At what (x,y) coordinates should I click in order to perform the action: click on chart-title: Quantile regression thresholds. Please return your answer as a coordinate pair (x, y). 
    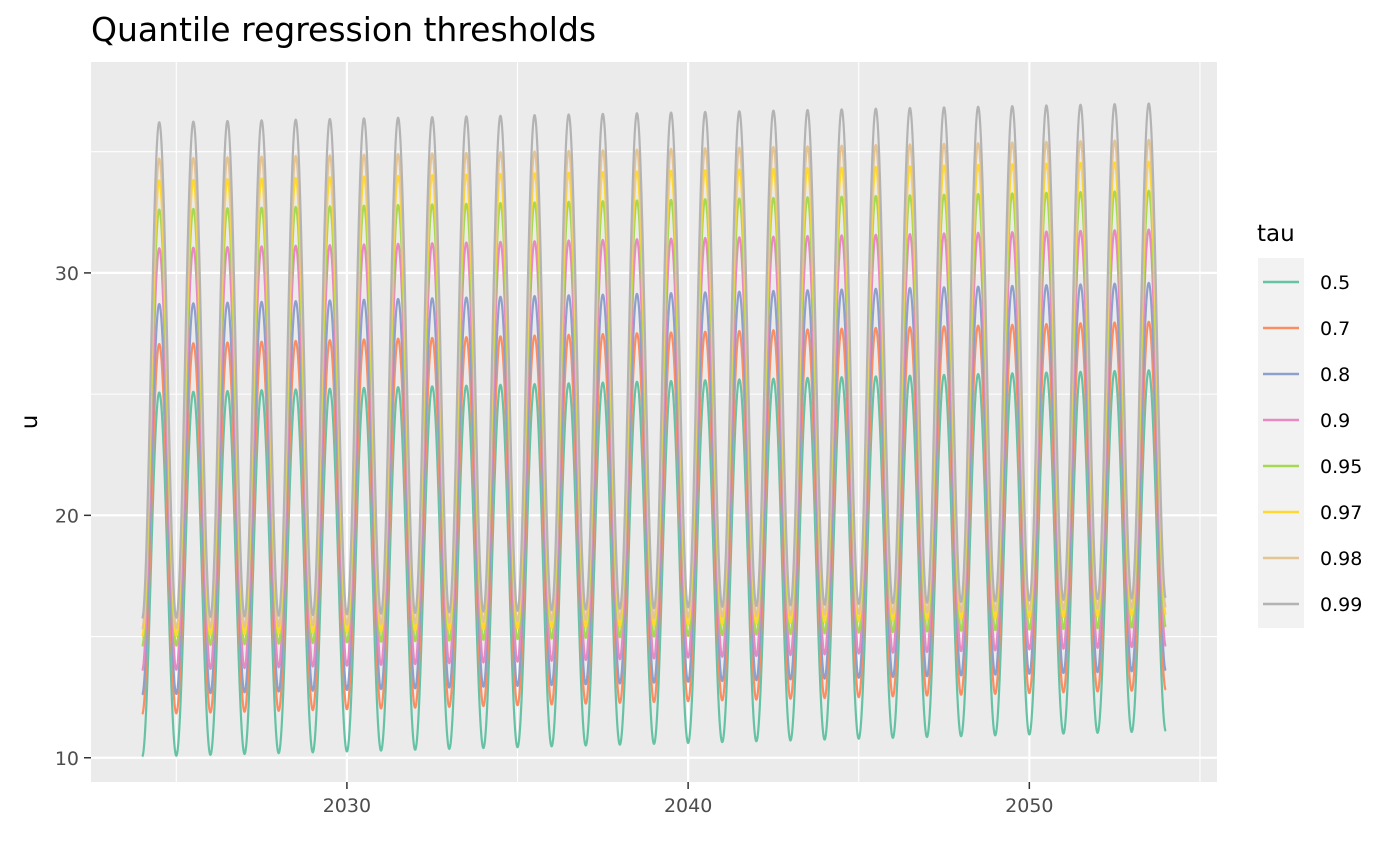
    Looking at the image, I should click on (343, 29).